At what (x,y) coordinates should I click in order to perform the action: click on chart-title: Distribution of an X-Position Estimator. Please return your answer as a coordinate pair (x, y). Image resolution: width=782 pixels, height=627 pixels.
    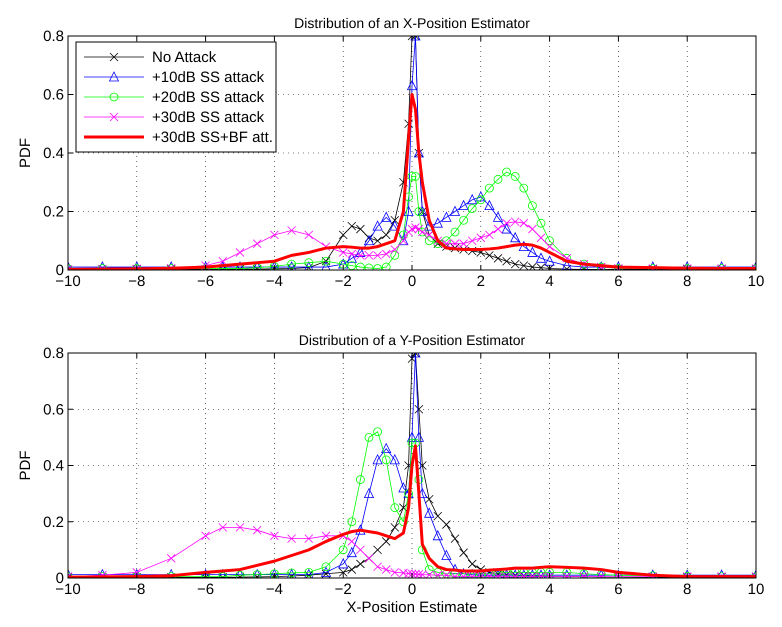
    Looking at the image, I should click on (412, 23).